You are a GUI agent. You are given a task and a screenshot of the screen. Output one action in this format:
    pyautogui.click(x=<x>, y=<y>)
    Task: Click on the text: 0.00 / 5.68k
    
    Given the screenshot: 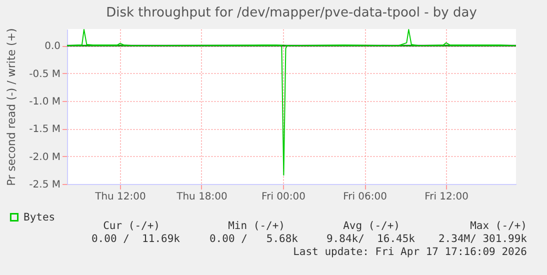 What is the action you would take?
    pyautogui.click(x=253, y=239)
    